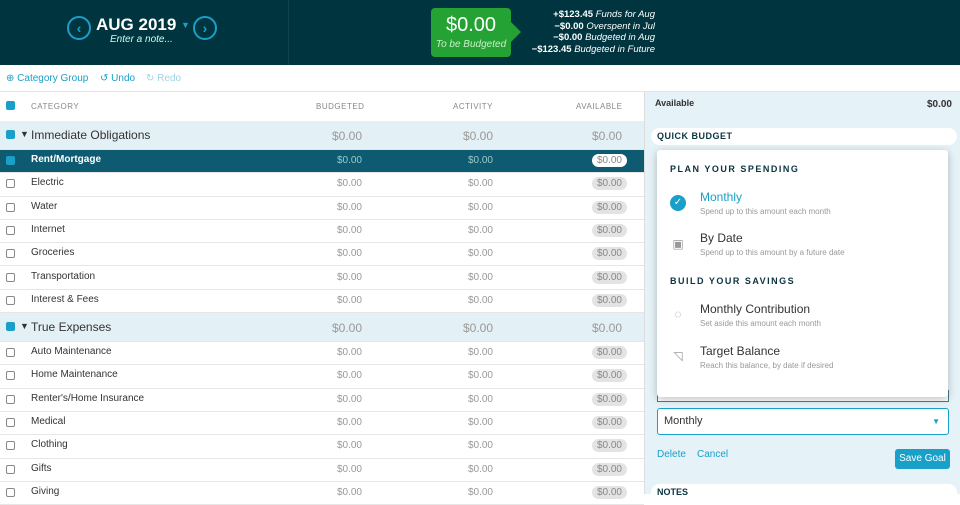  I want to click on category-row: Home Maintenance $0.00 $0.00 $0.00, so click(322, 377).